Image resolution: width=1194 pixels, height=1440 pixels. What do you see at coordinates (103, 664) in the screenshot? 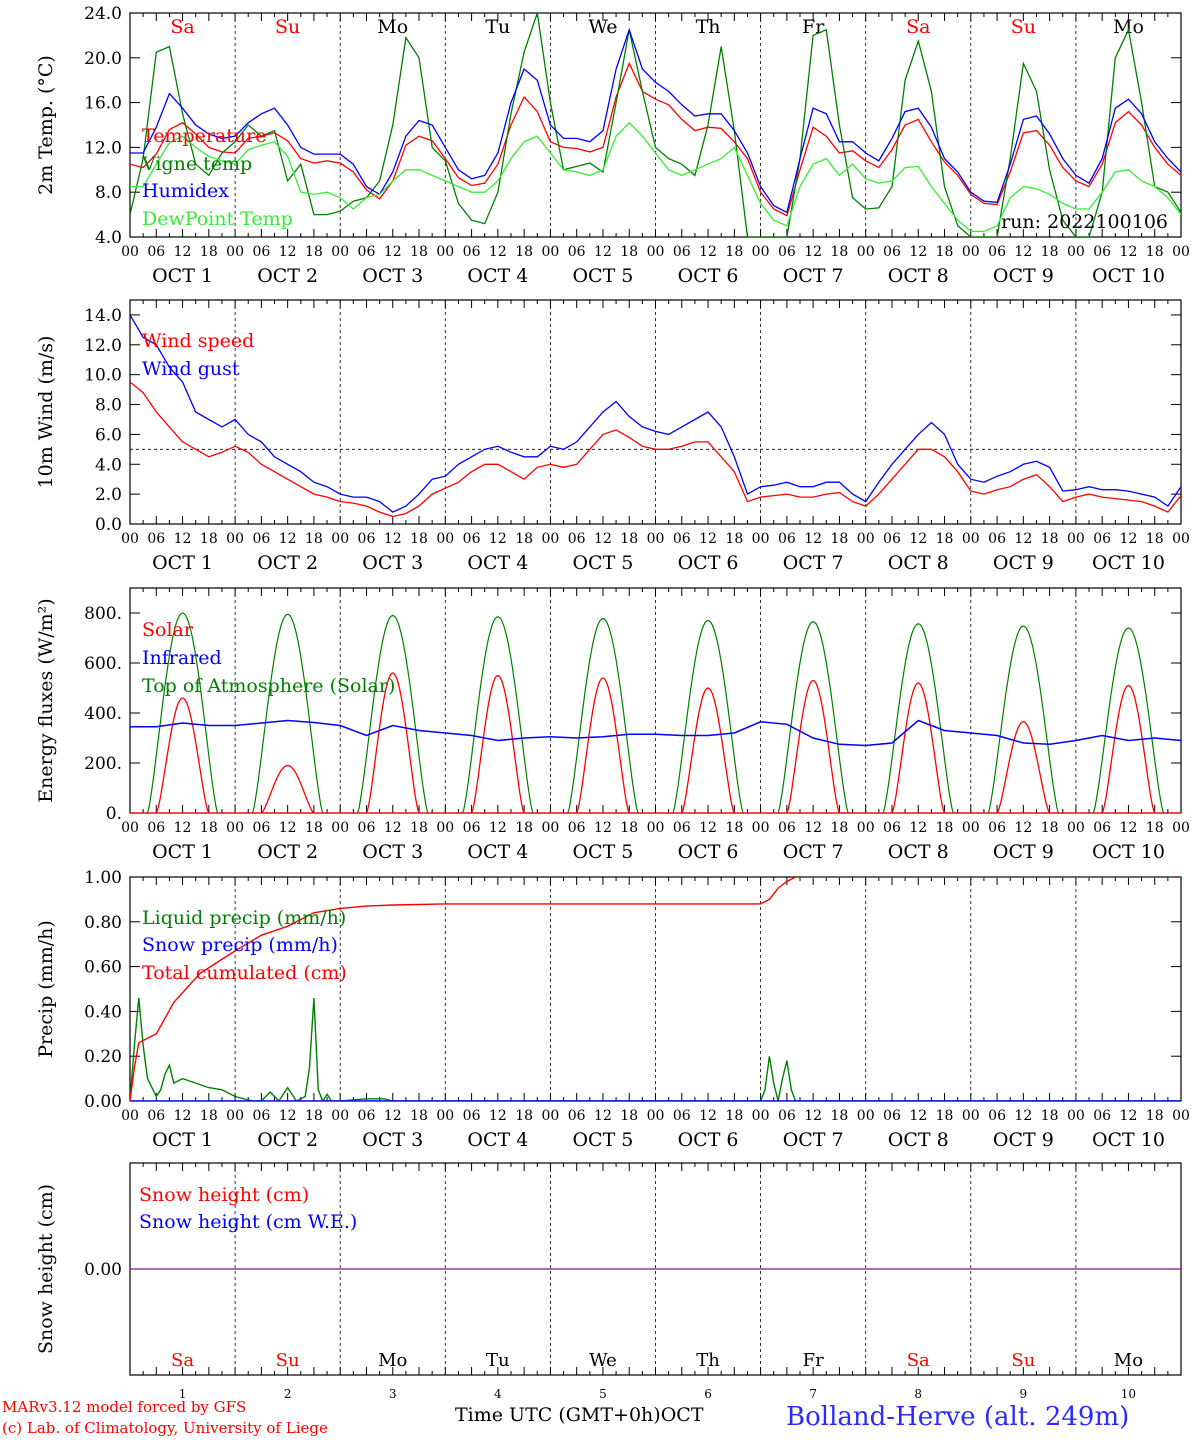
I see `y-tick-label: 600.` at bounding box center [103, 664].